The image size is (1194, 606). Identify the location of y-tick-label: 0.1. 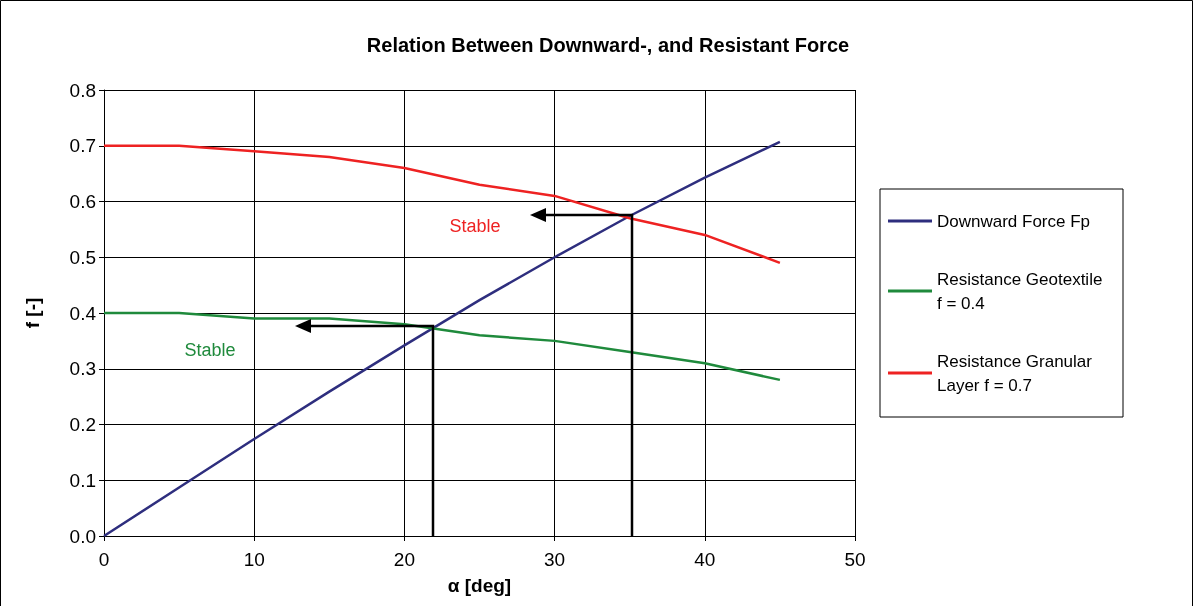
(82, 480).